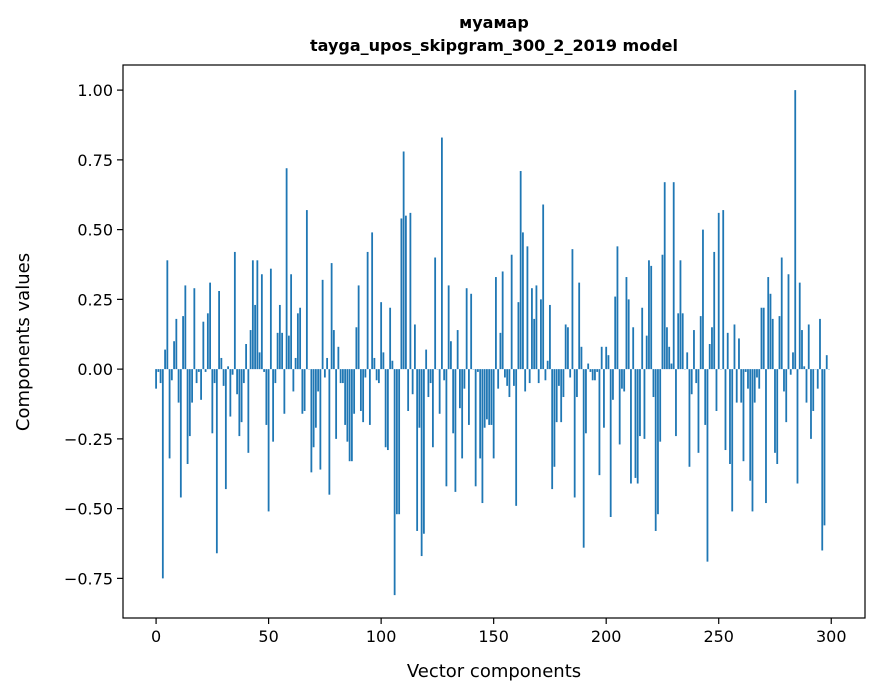 The image size is (880, 696). Describe the element at coordinates (494, 22) in the screenshot. I see `chart-title: муамар` at that location.